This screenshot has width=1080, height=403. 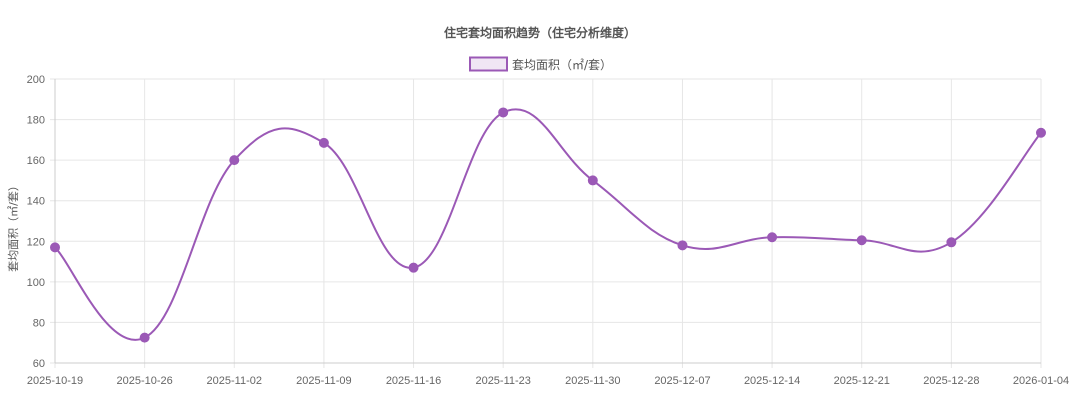 What do you see at coordinates (36, 161) in the screenshot?
I see `y-tick-label: 160` at bounding box center [36, 161].